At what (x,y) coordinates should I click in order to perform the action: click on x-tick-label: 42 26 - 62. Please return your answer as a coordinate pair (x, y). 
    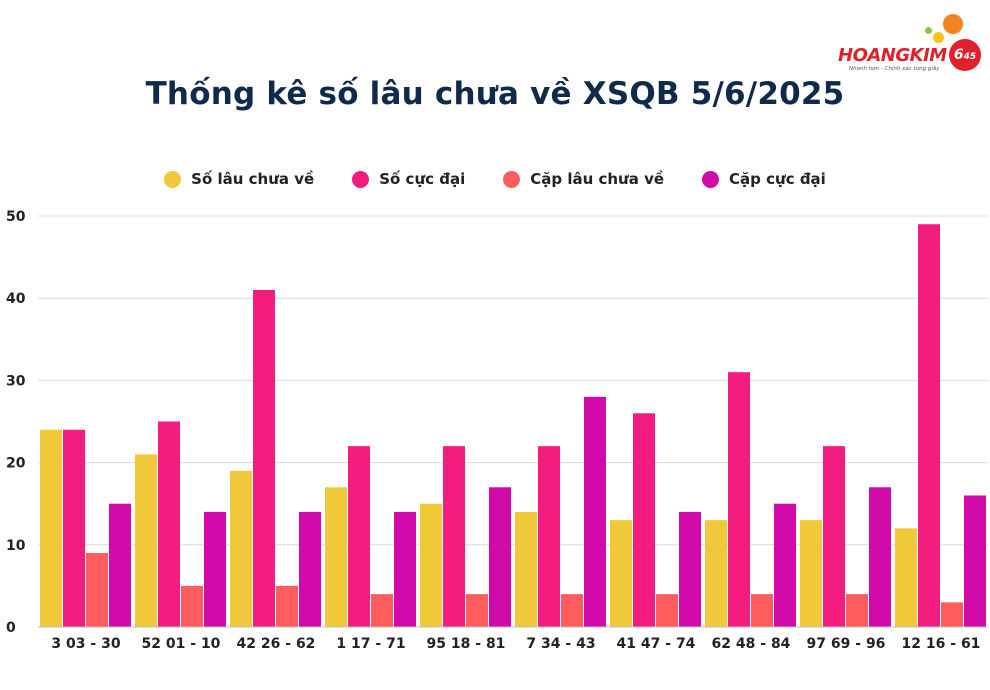
    Looking at the image, I should click on (276, 644).